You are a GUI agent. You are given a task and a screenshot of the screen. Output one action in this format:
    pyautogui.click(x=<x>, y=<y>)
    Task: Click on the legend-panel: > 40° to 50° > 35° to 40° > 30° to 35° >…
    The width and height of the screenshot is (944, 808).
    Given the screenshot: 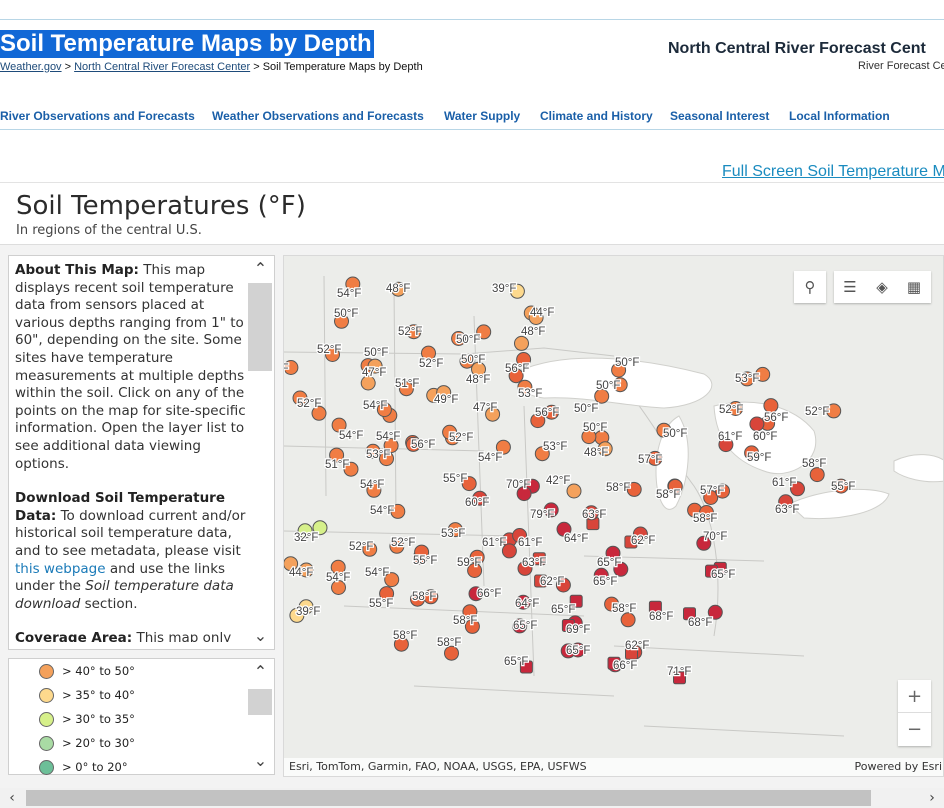 What is the action you would take?
    pyautogui.click(x=141, y=716)
    